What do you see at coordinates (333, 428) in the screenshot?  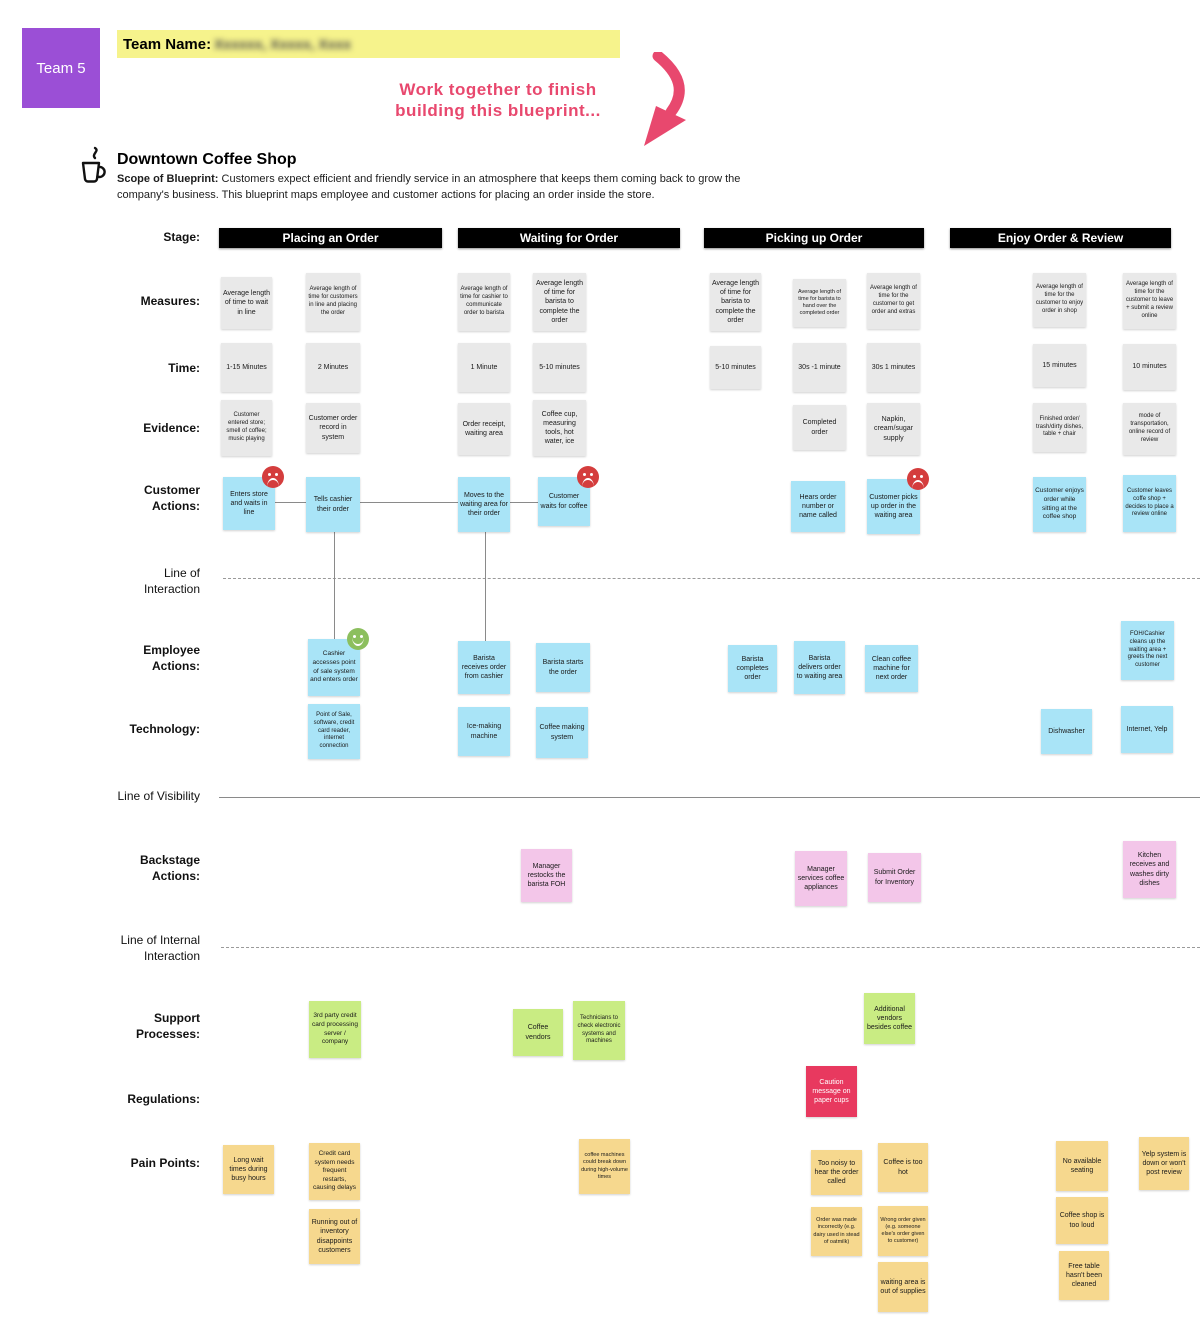 I see `sticky-note-evidence: Customer order record in system` at bounding box center [333, 428].